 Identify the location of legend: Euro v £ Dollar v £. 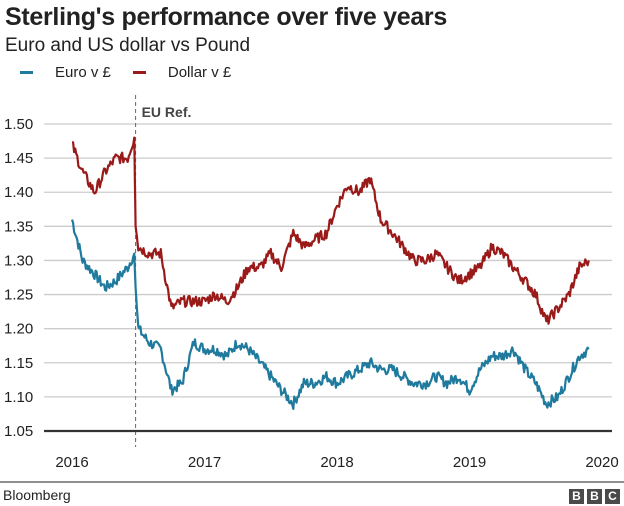
(136, 72).